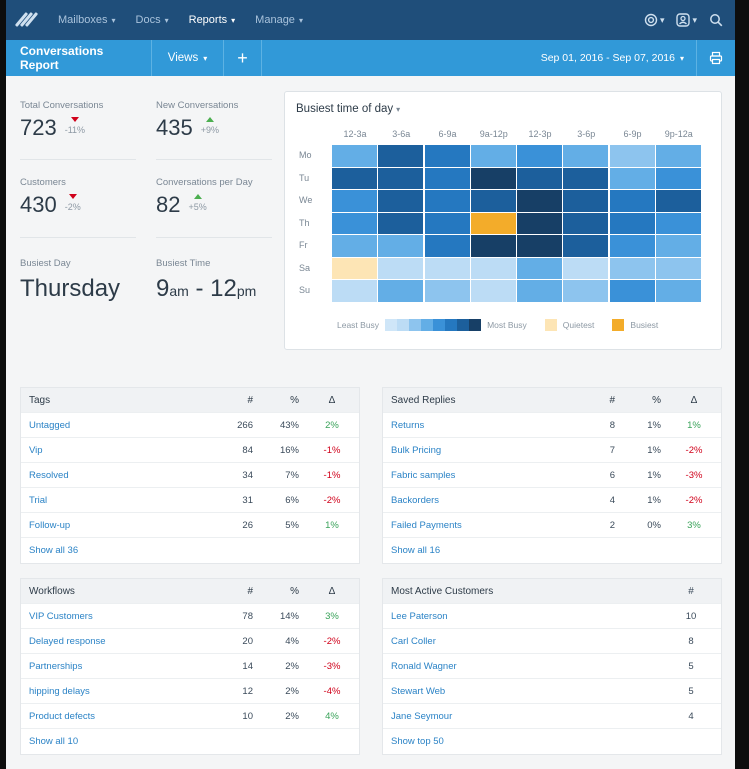 This screenshot has height=769, width=749. I want to click on row-link: Fabric samples, so click(423, 475).